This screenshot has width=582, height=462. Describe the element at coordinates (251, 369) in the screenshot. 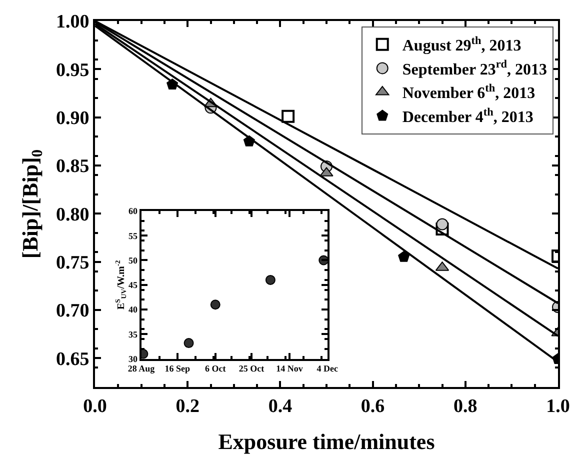

I see `x-tick-label: 25 Oct` at that location.